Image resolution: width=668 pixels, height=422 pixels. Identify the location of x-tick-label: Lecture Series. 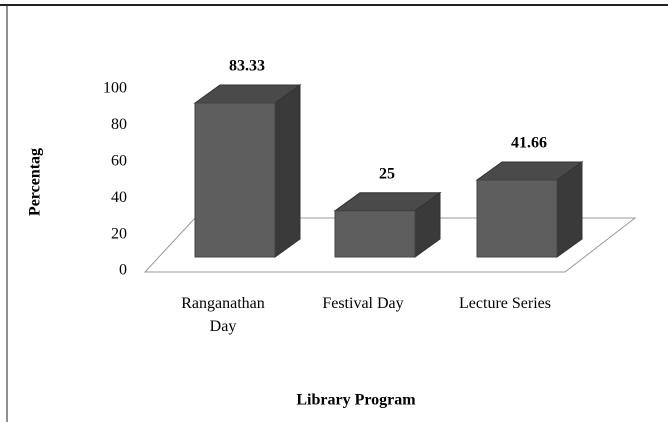
(505, 303).